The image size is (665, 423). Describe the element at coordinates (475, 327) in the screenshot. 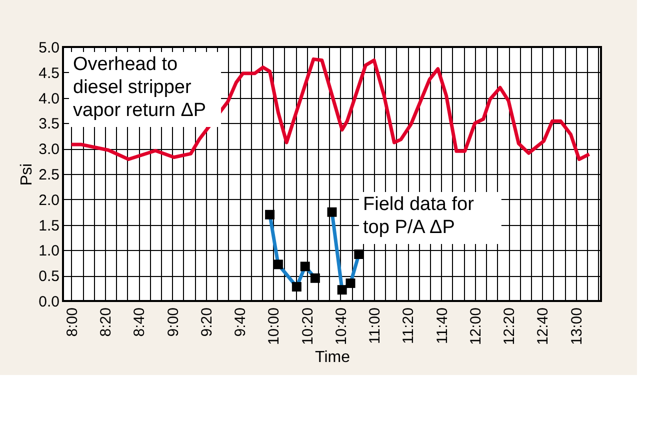

I see `x-tick-label: 12:00` at that location.